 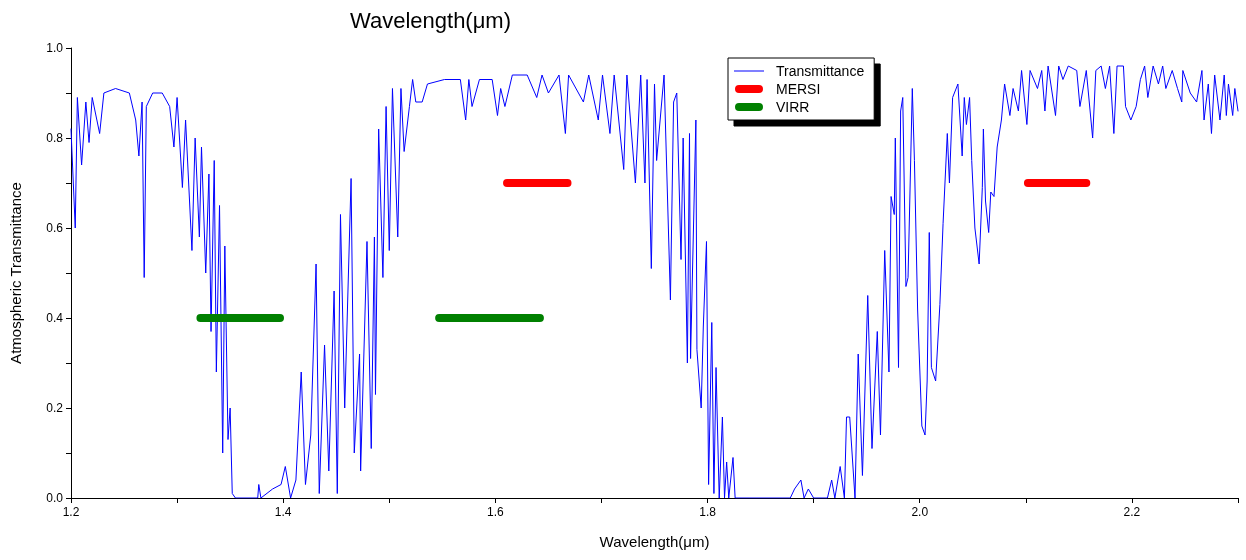 I want to click on legend-label: Transmittance, so click(x=820, y=71).